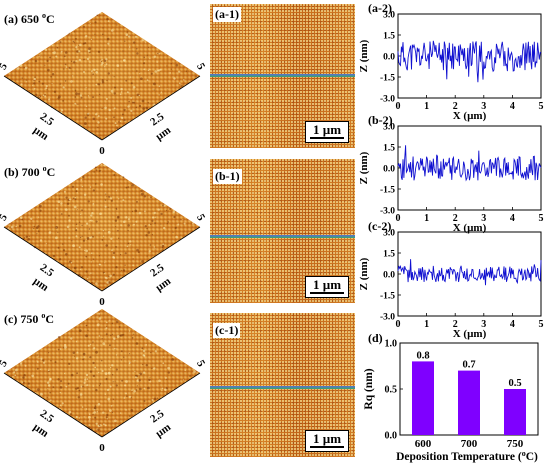 The width and height of the screenshot is (550, 466). I want to click on profile-a2: (a-2)3.0 1.5 0.0 -1.5 -3.00 1 2 3 4 5 X (µm) Z (nm), so click(451, 61).